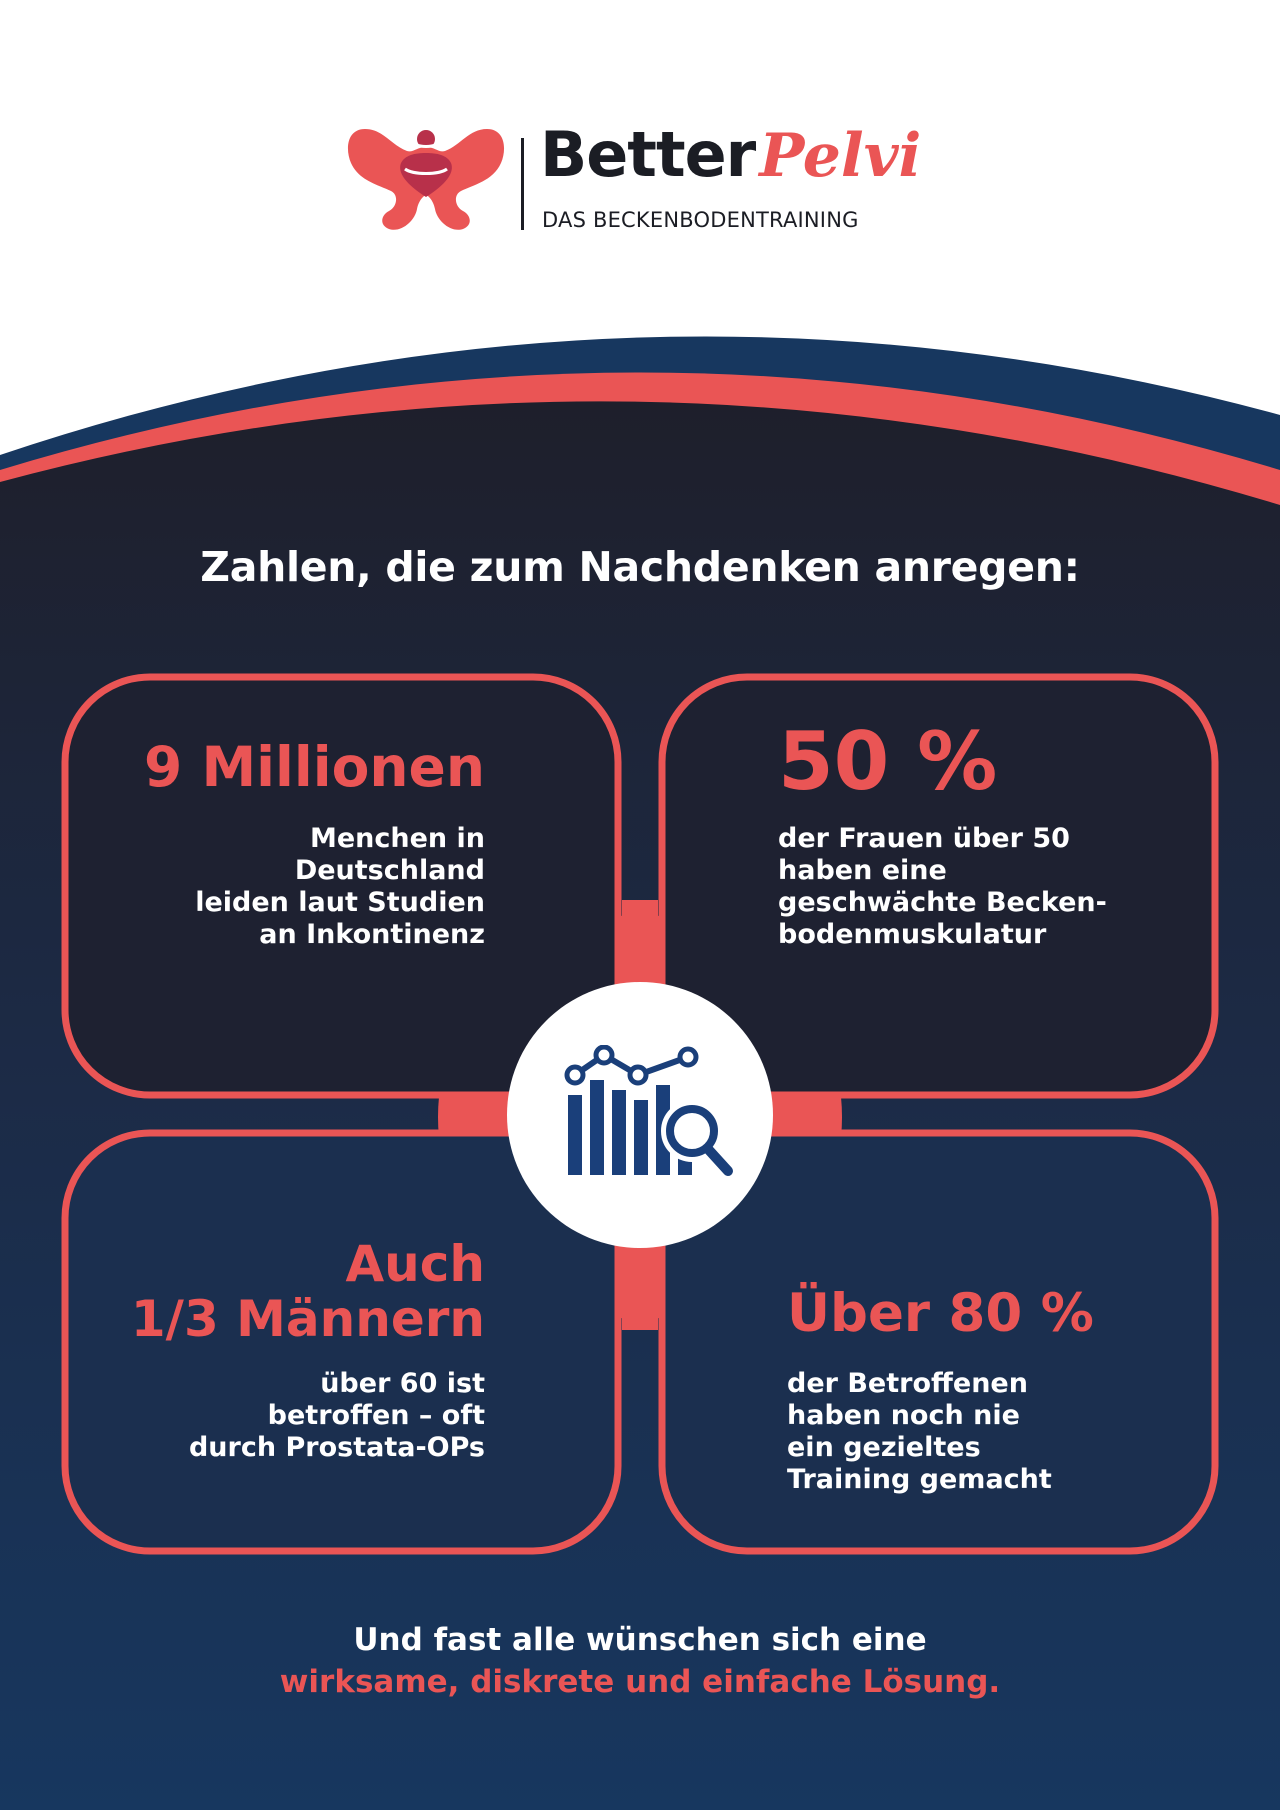 The width and height of the screenshot is (1280, 1810). What do you see at coordinates (648, 1110) in the screenshot?
I see `chart-magnifier-icon` at bounding box center [648, 1110].